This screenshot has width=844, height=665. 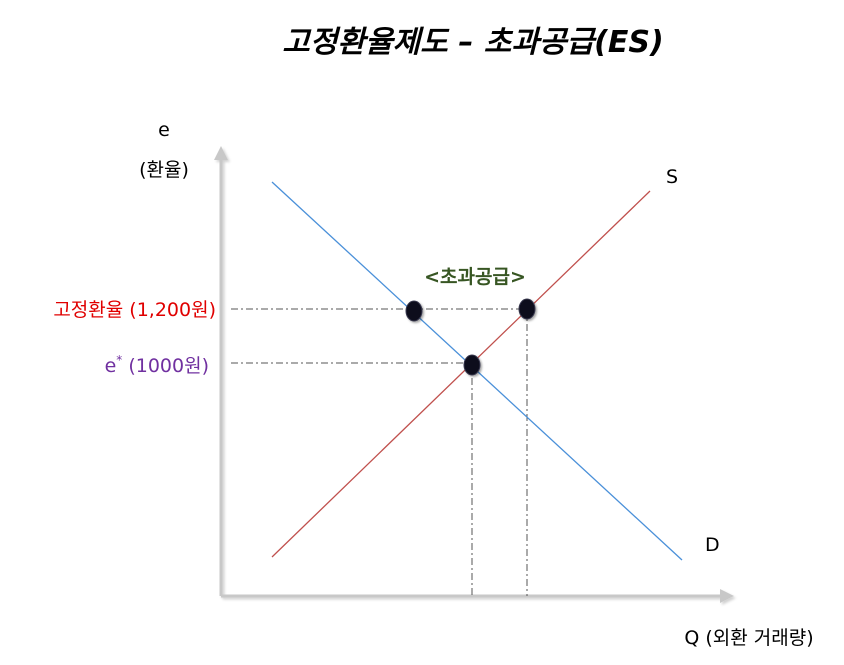 I want to click on y-axis-arrow-icon, so click(x=221, y=153).